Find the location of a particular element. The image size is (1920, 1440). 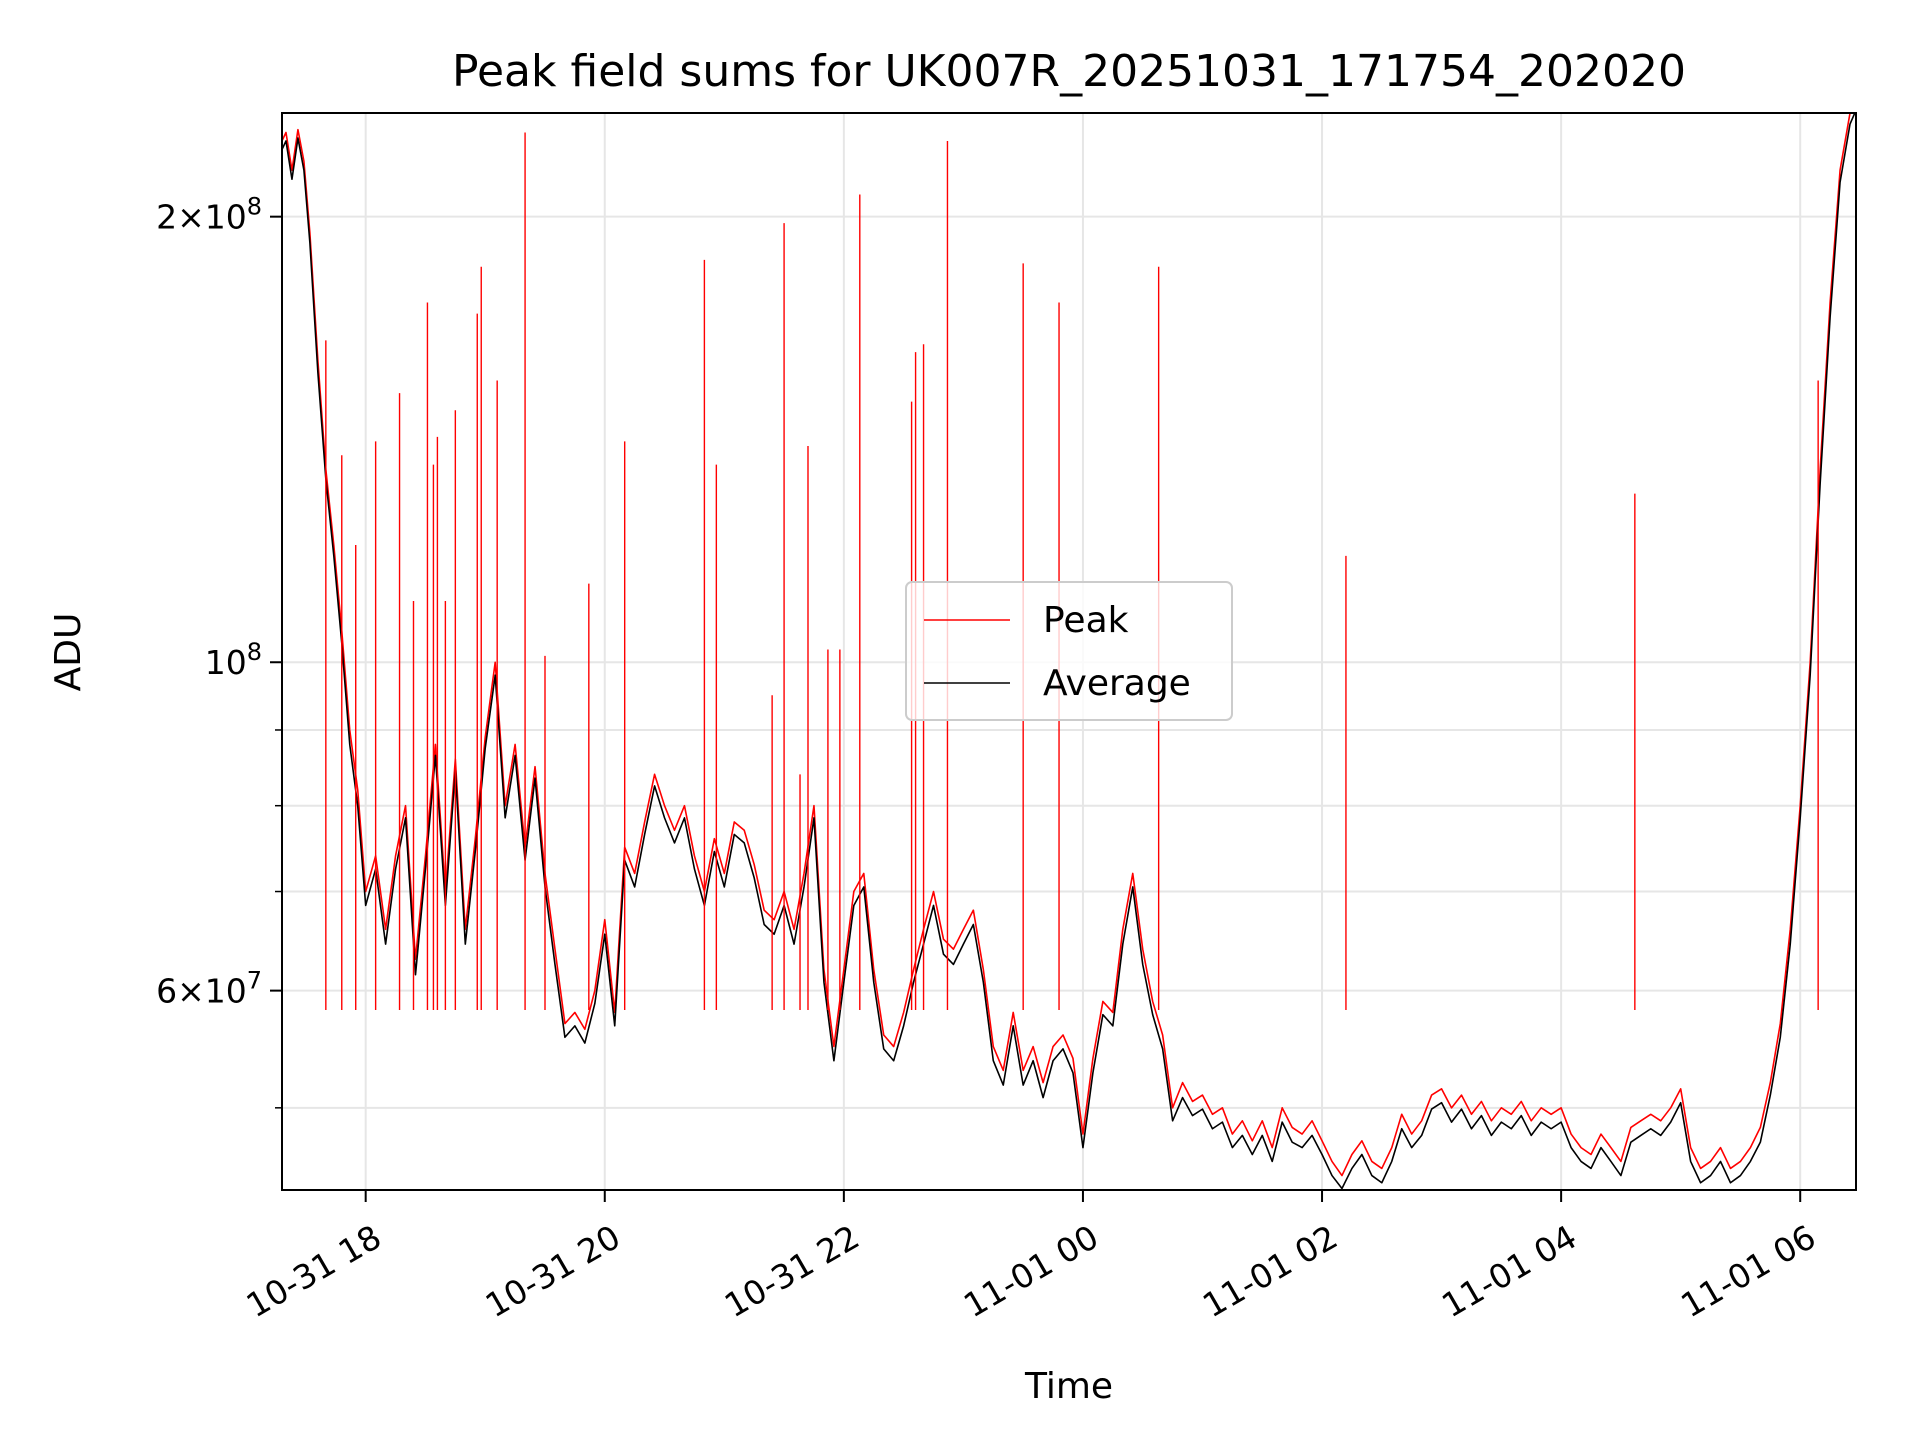

x-axis-label: Time is located at coordinates (1068, 1386).